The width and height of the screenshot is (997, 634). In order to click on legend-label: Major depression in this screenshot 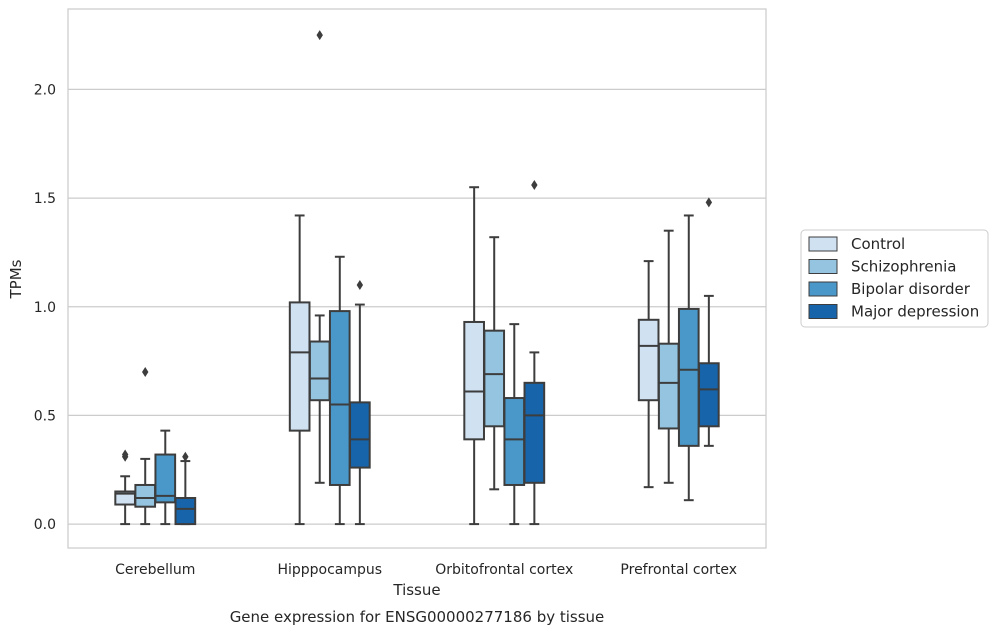, I will do `click(915, 312)`.